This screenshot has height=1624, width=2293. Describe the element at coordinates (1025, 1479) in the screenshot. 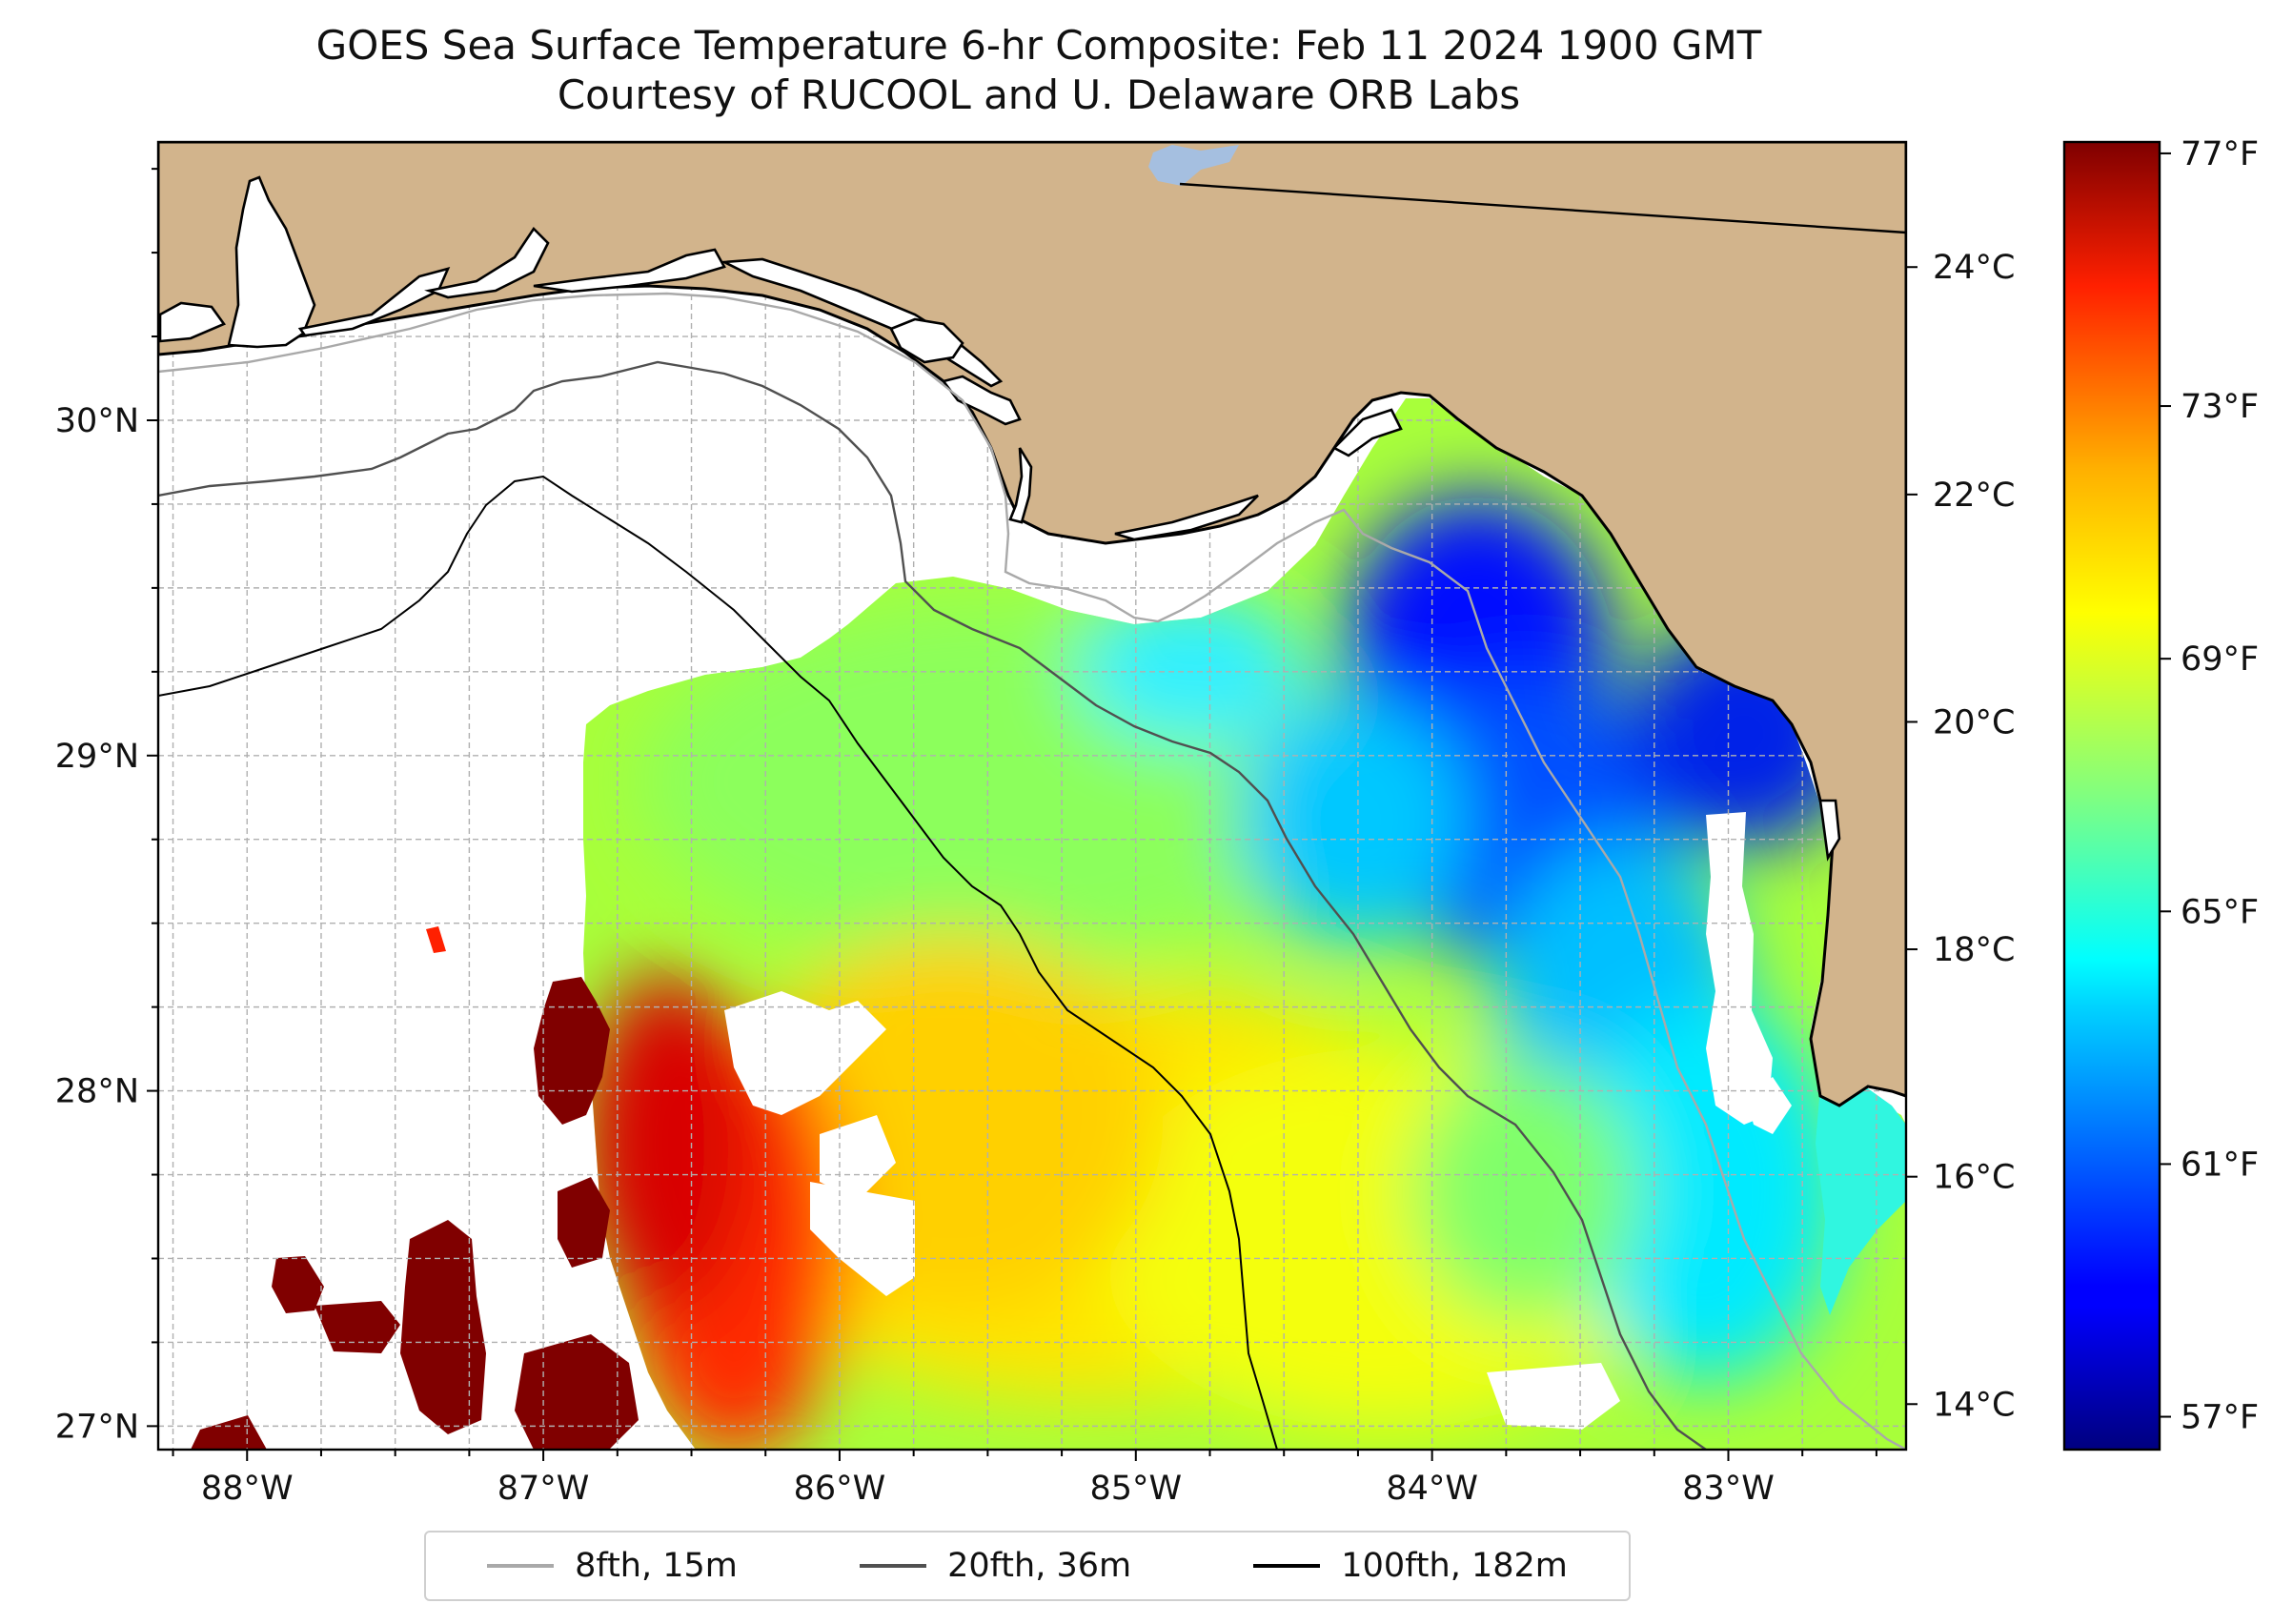

I see `longitude-axis: 88°W 87°W 86°W 85°W 84°W 83°W` at that location.